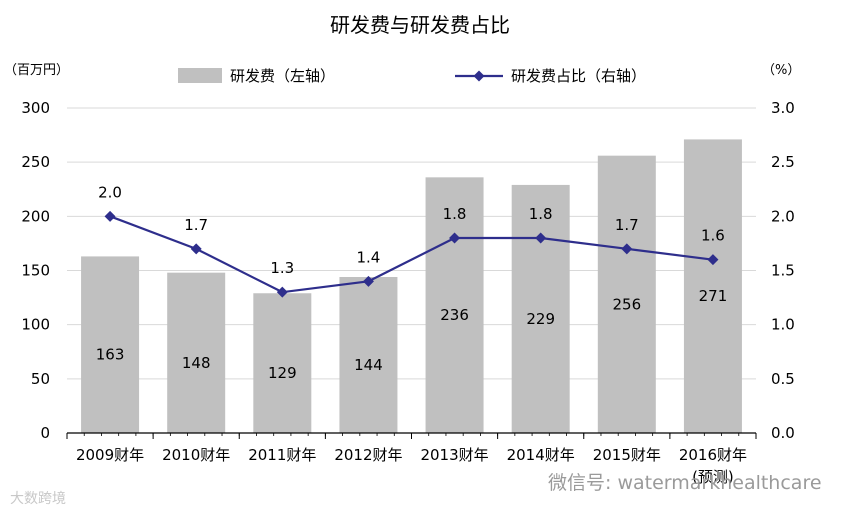 Image resolution: width=841 pixels, height=515 pixels. What do you see at coordinates (282, 76) in the screenshot?
I see `legend-label-bar: 研发费（左轴）` at bounding box center [282, 76].